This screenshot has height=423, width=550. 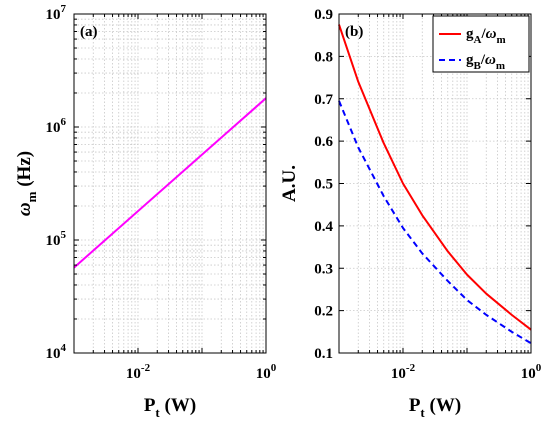 I want to click on legend-entry-1: gA/ωm, so click(x=486, y=36).